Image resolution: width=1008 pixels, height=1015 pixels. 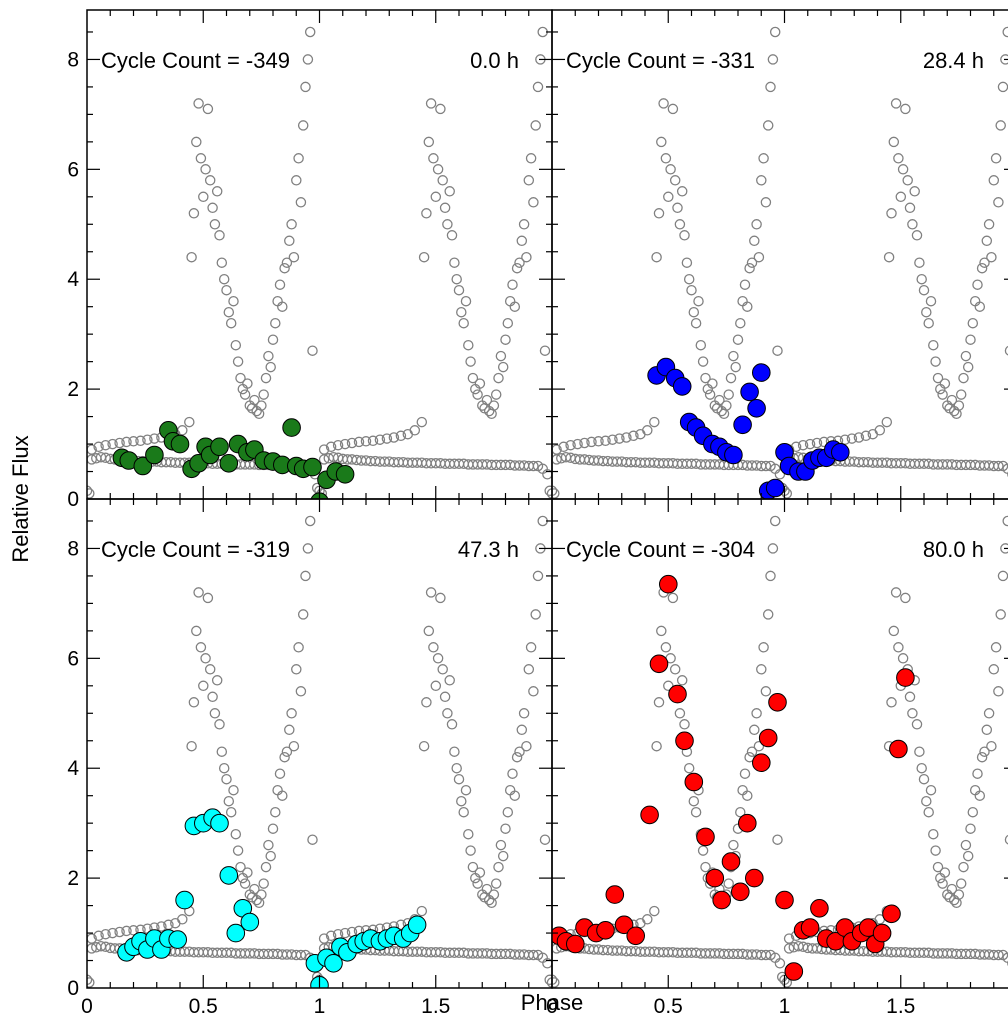 I want to click on y-tick-label: 2, so click(x=73, y=389).